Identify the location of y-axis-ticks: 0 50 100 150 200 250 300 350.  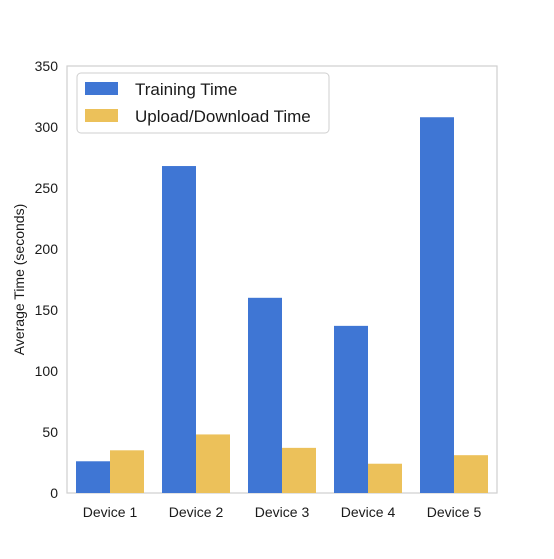
(47, 279).